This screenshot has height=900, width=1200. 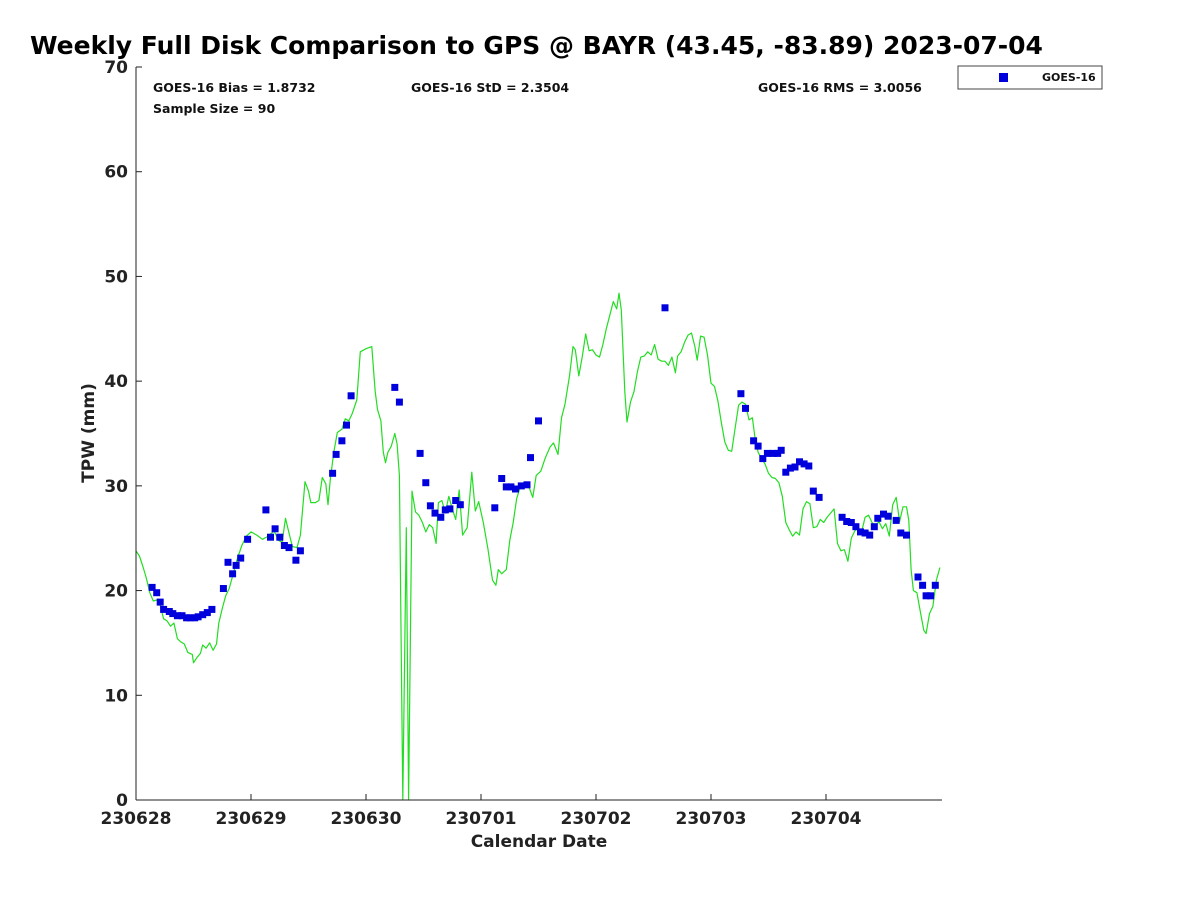 What do you see at coordinates (116, 592) in the screenshot?
I see `y-tick-label: 20` at bounding box center [116, 592].